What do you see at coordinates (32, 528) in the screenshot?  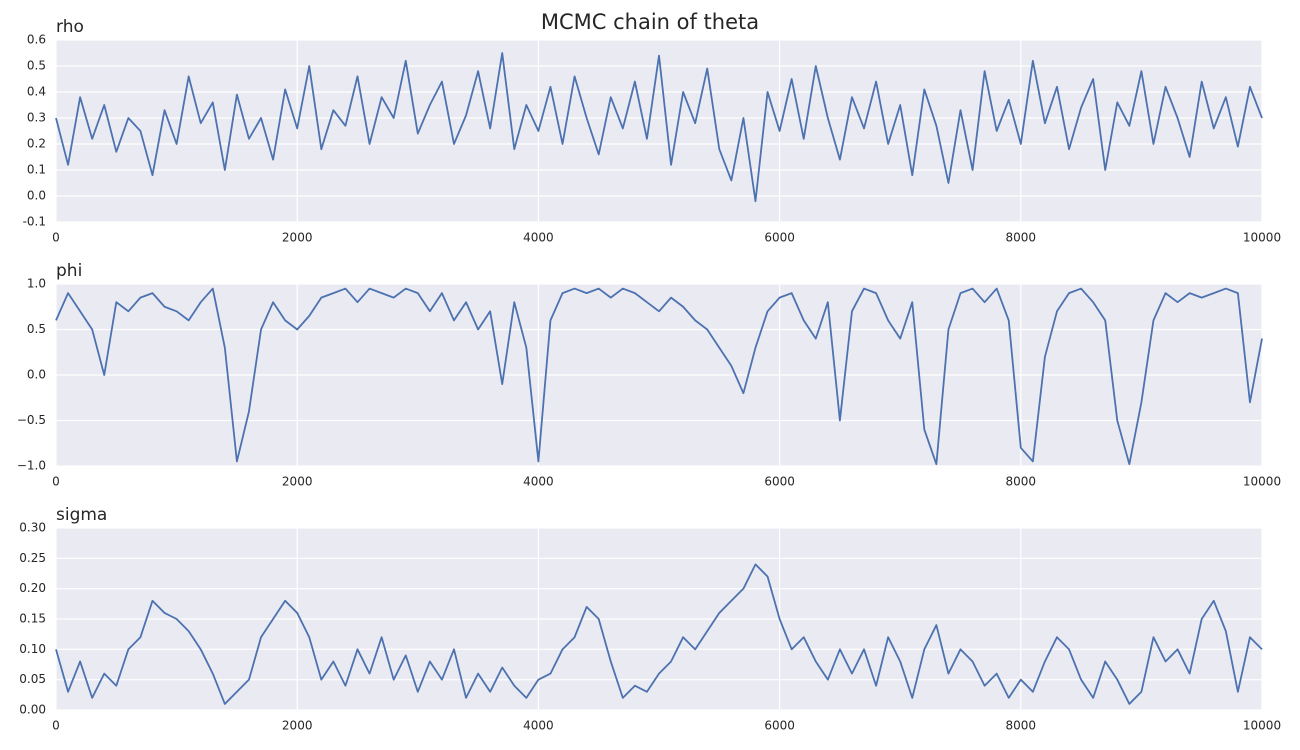 I see `y-tick-label: 0.30` at bounding box center [32, 528].